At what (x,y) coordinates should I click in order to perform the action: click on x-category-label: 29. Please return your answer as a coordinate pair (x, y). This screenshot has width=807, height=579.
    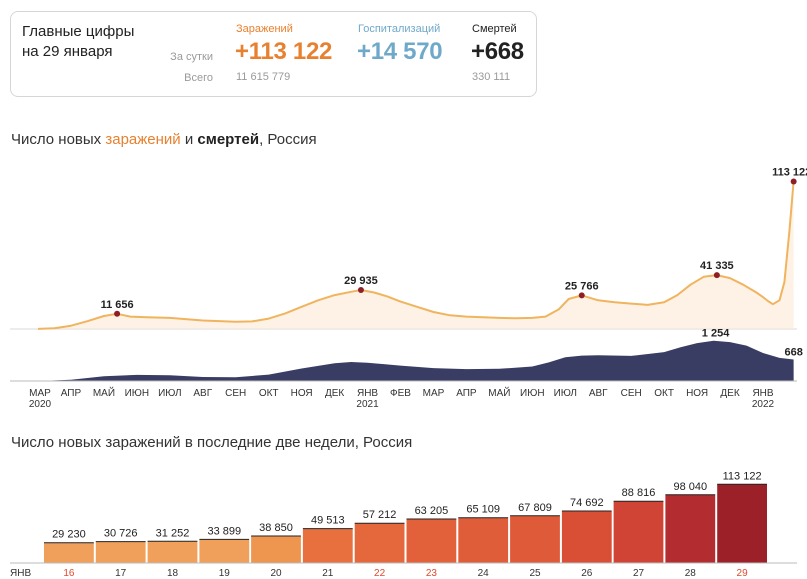
    Looking at the image, I should click on (743, 573).